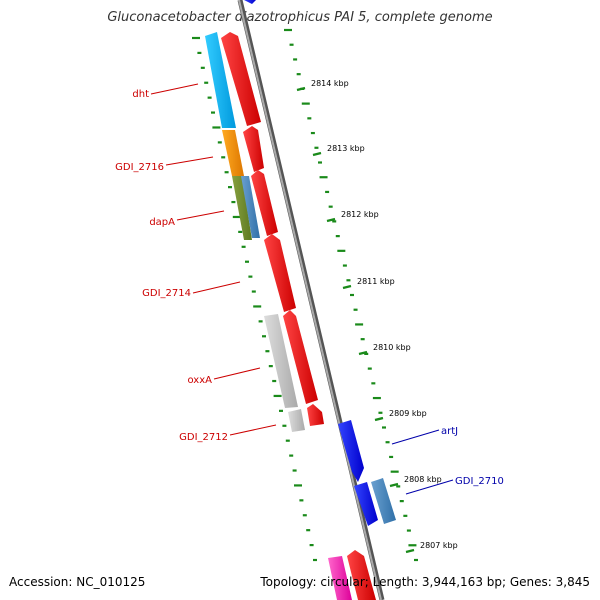  What do you see at coordinates (351, 451) in the screenshot?
I see `gene-artJ` at bounding box center [351, 451].